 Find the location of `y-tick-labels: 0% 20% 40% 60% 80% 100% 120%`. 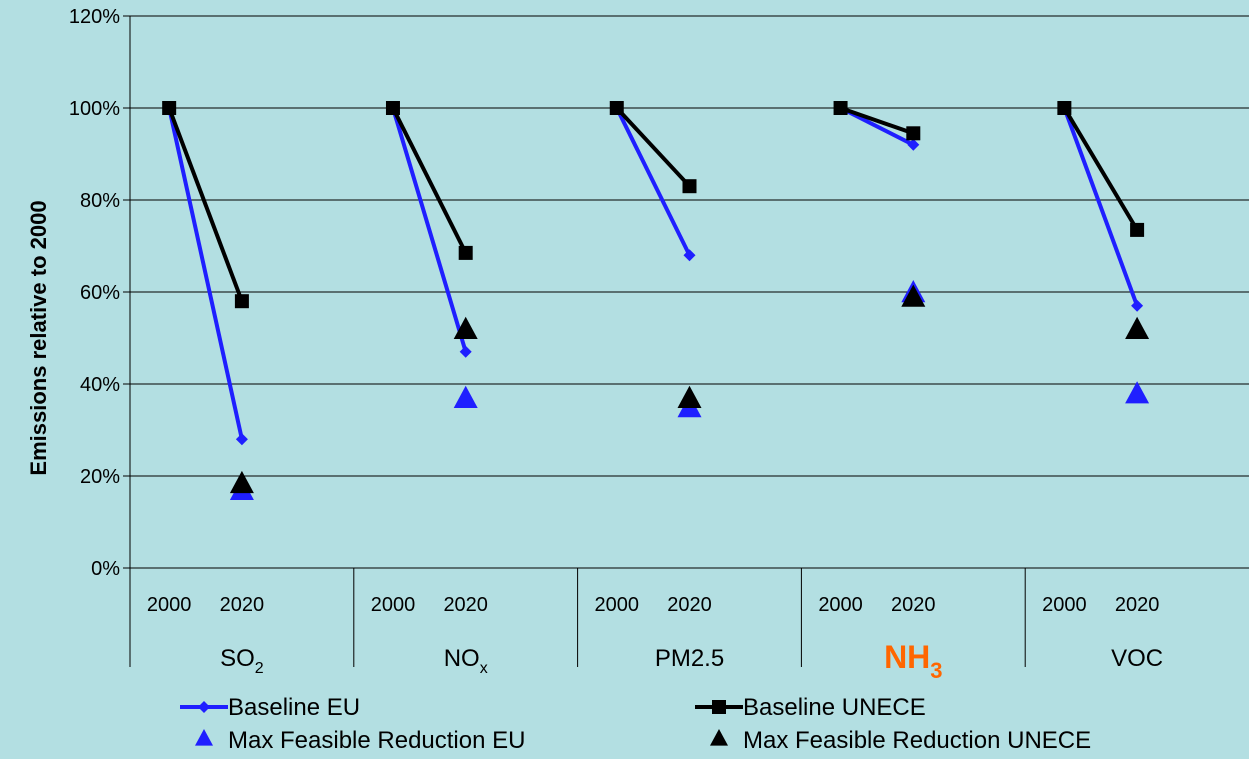

y-tick-labels: 0% 20% 40% 60% 80% 100% 120% is located at coordinates (94, 293).